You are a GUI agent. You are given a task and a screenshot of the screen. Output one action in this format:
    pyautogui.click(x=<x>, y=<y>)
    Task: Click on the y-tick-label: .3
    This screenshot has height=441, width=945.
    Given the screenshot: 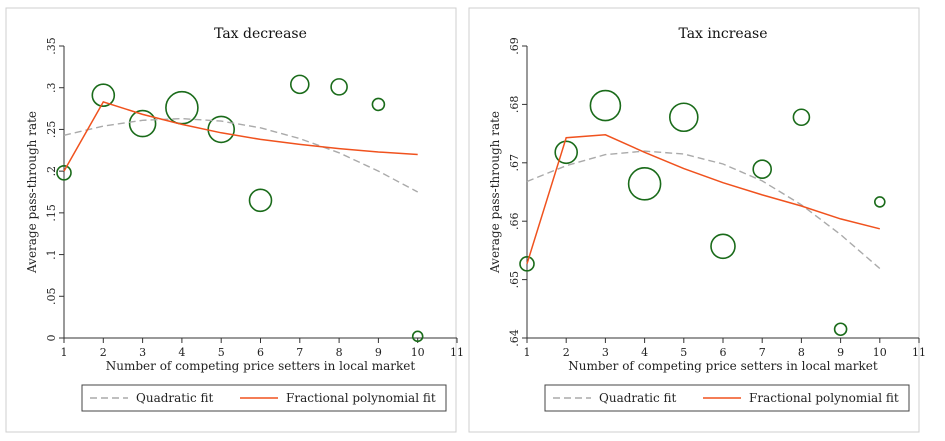 What is the action you would take?
    pyautogui.click(x=51, y=87)
    